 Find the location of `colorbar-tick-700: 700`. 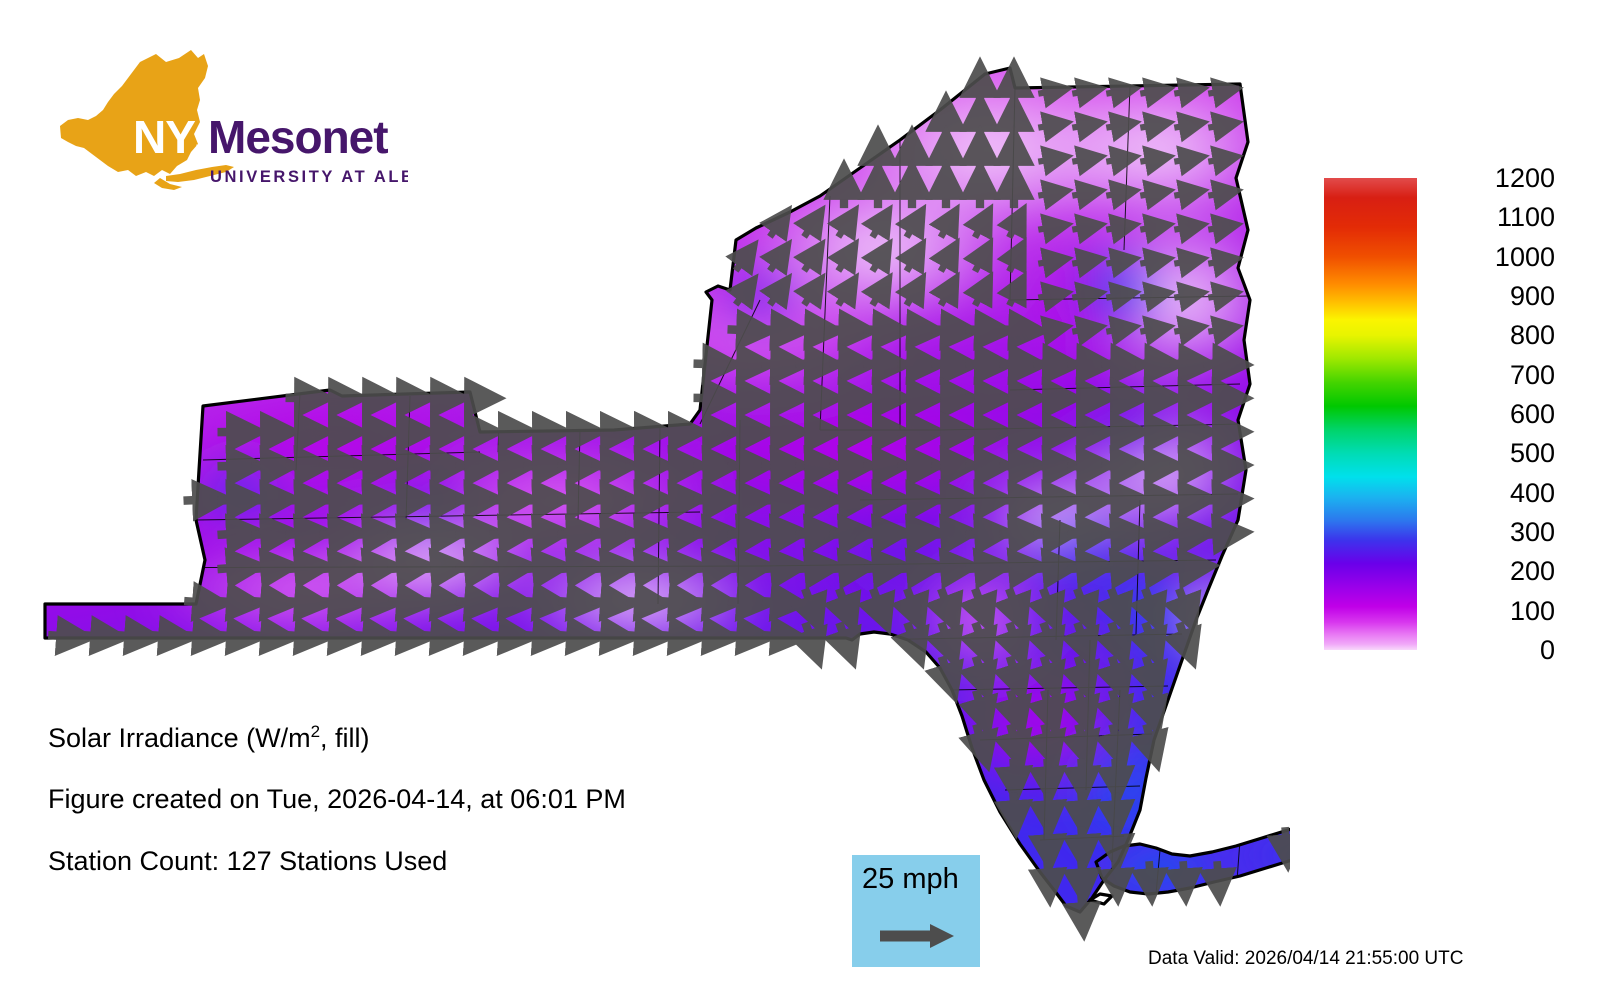

colorbar-tick-700: 700 is located at coordinates (1532, 374).